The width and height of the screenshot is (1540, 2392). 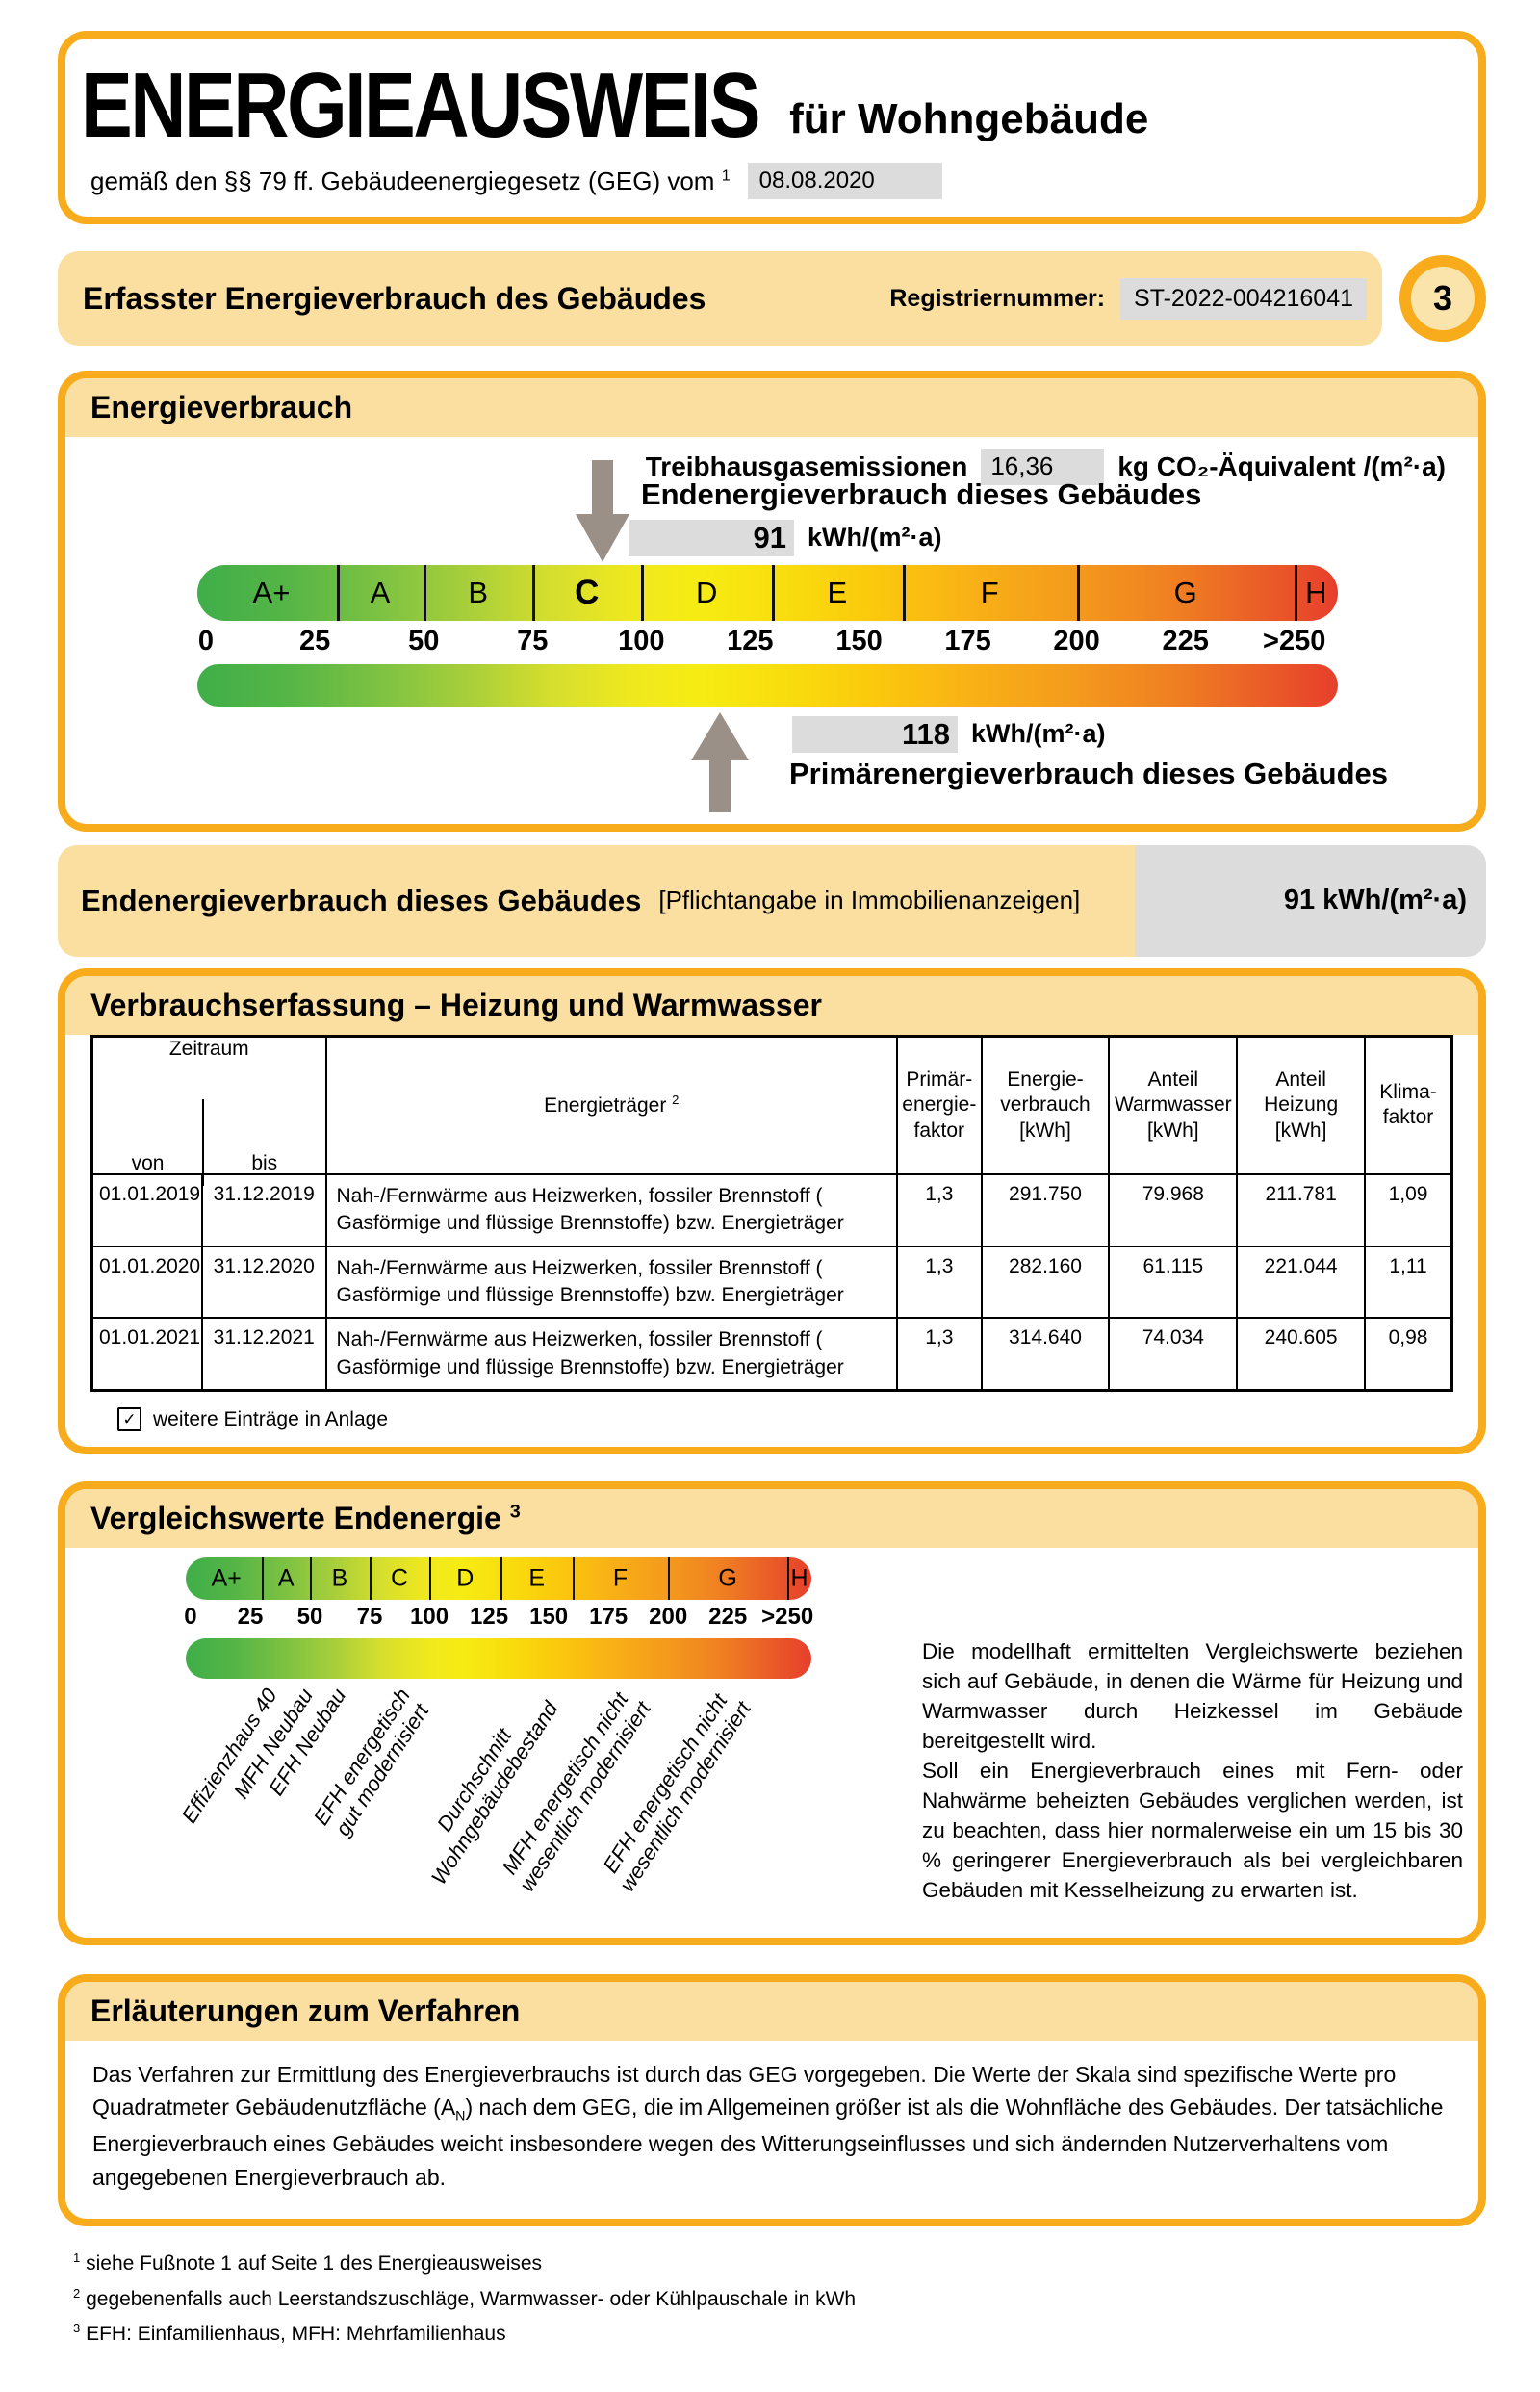 I want to click on end-energy-unit: kWh/(m²·a), so click(x=875, y=538).